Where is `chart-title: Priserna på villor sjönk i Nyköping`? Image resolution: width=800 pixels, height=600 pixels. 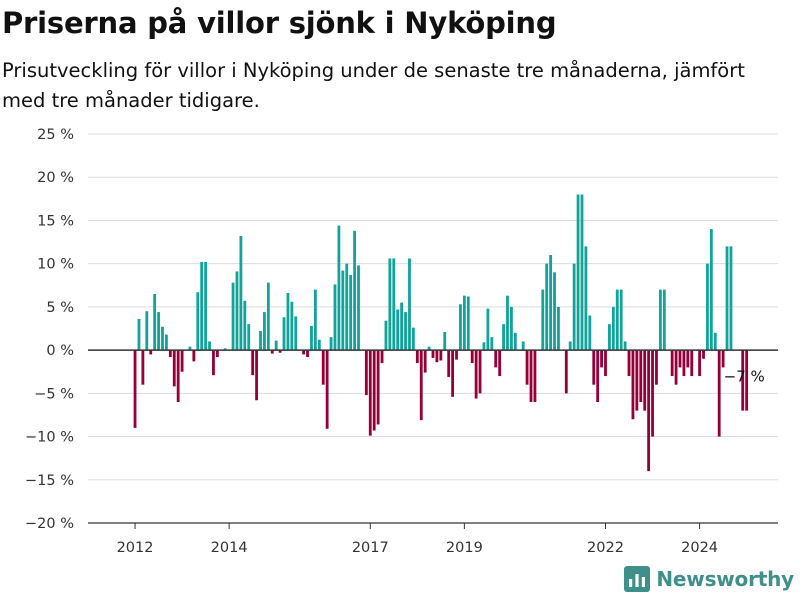
chart-title: Priserna på villor sjönk i Nyköping is located at coordinates (279, 23).